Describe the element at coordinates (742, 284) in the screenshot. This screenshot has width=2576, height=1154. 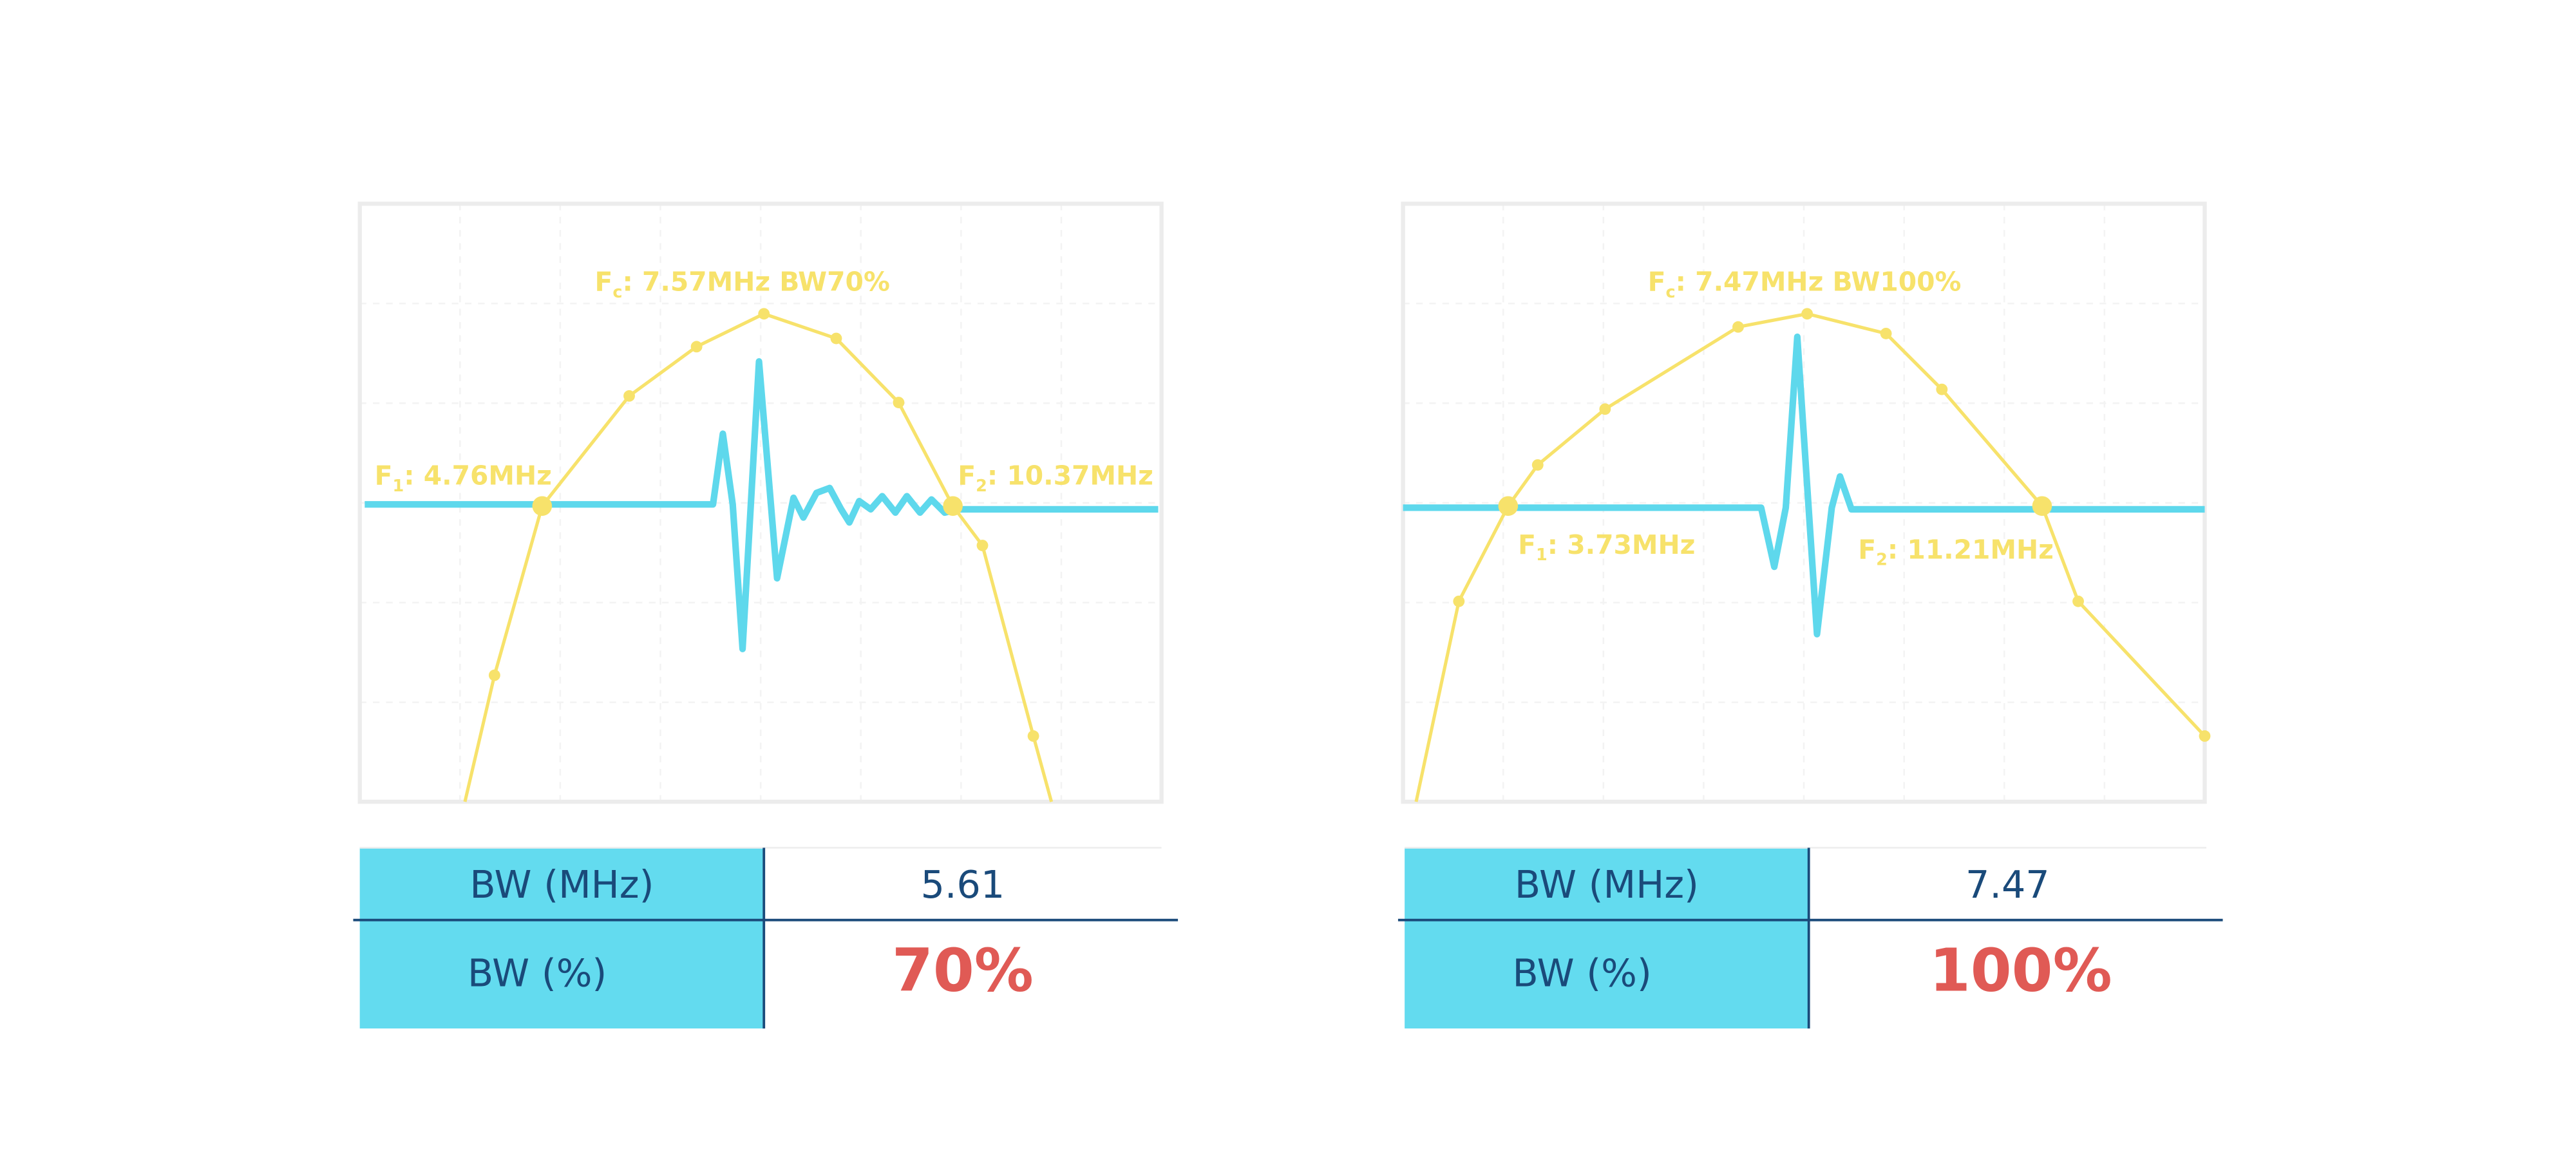
I see `center-frequency-label: Fc: 7.57MHz BW70%` at that location.